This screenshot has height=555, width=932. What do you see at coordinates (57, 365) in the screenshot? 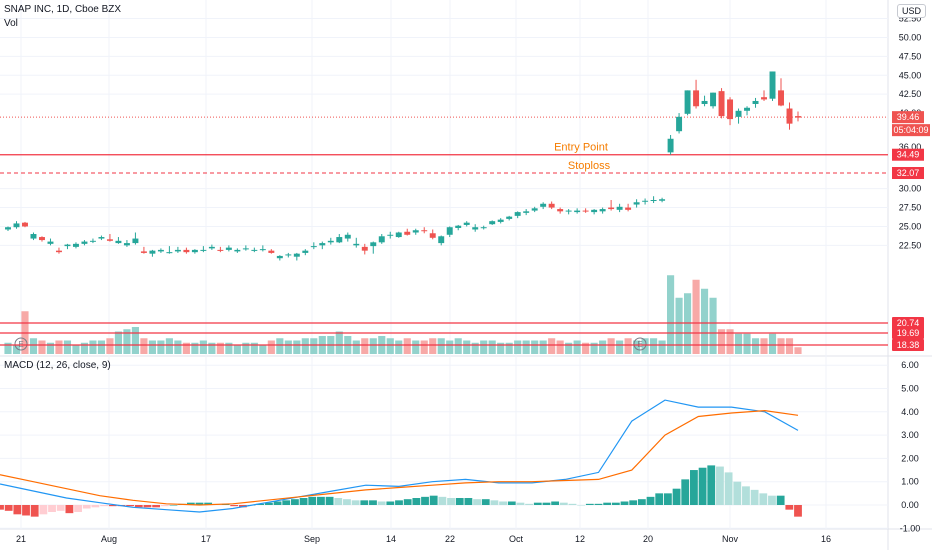
I see `macd-label: MACD (12, 26, close, 9)` at bounding box center [57, 365].